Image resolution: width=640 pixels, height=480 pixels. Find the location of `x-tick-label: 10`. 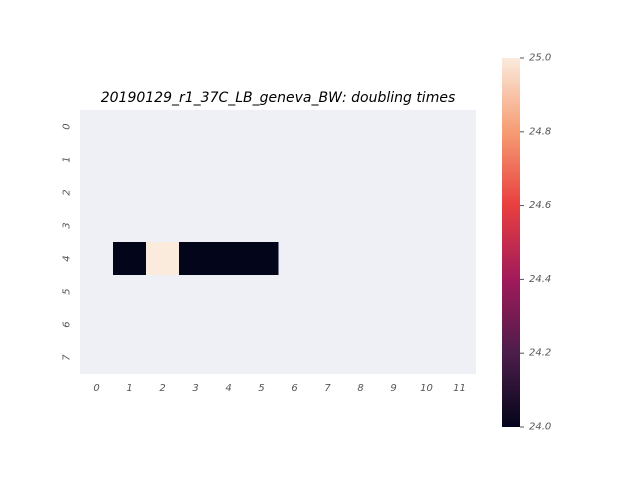

x-tick-label: 10 is located at coordinates (426, 388).